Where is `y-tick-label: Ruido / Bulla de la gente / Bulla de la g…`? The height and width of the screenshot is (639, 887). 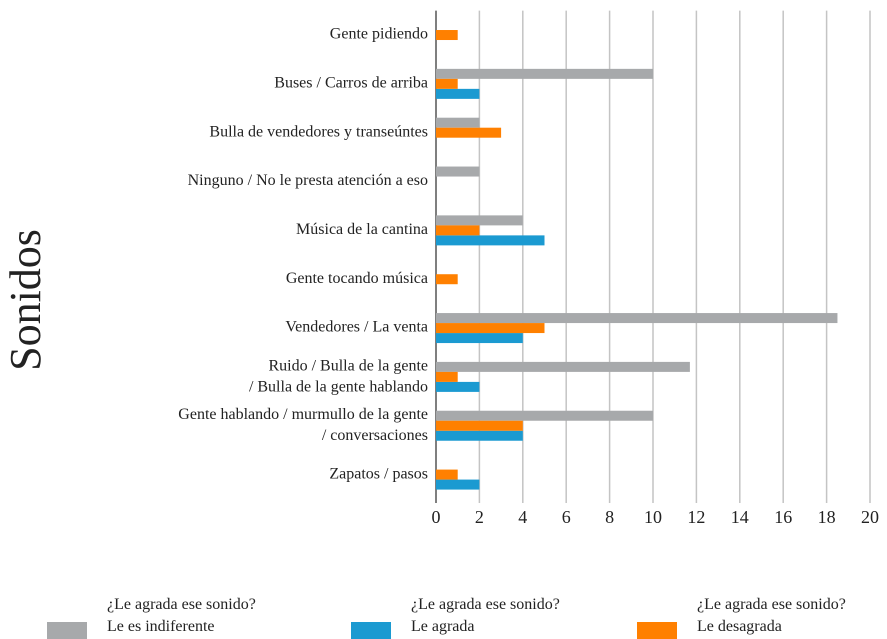
y-tick-label: Ruido / Bulla de la gente / Bulla de la g… is located at coordinates (338, 376).